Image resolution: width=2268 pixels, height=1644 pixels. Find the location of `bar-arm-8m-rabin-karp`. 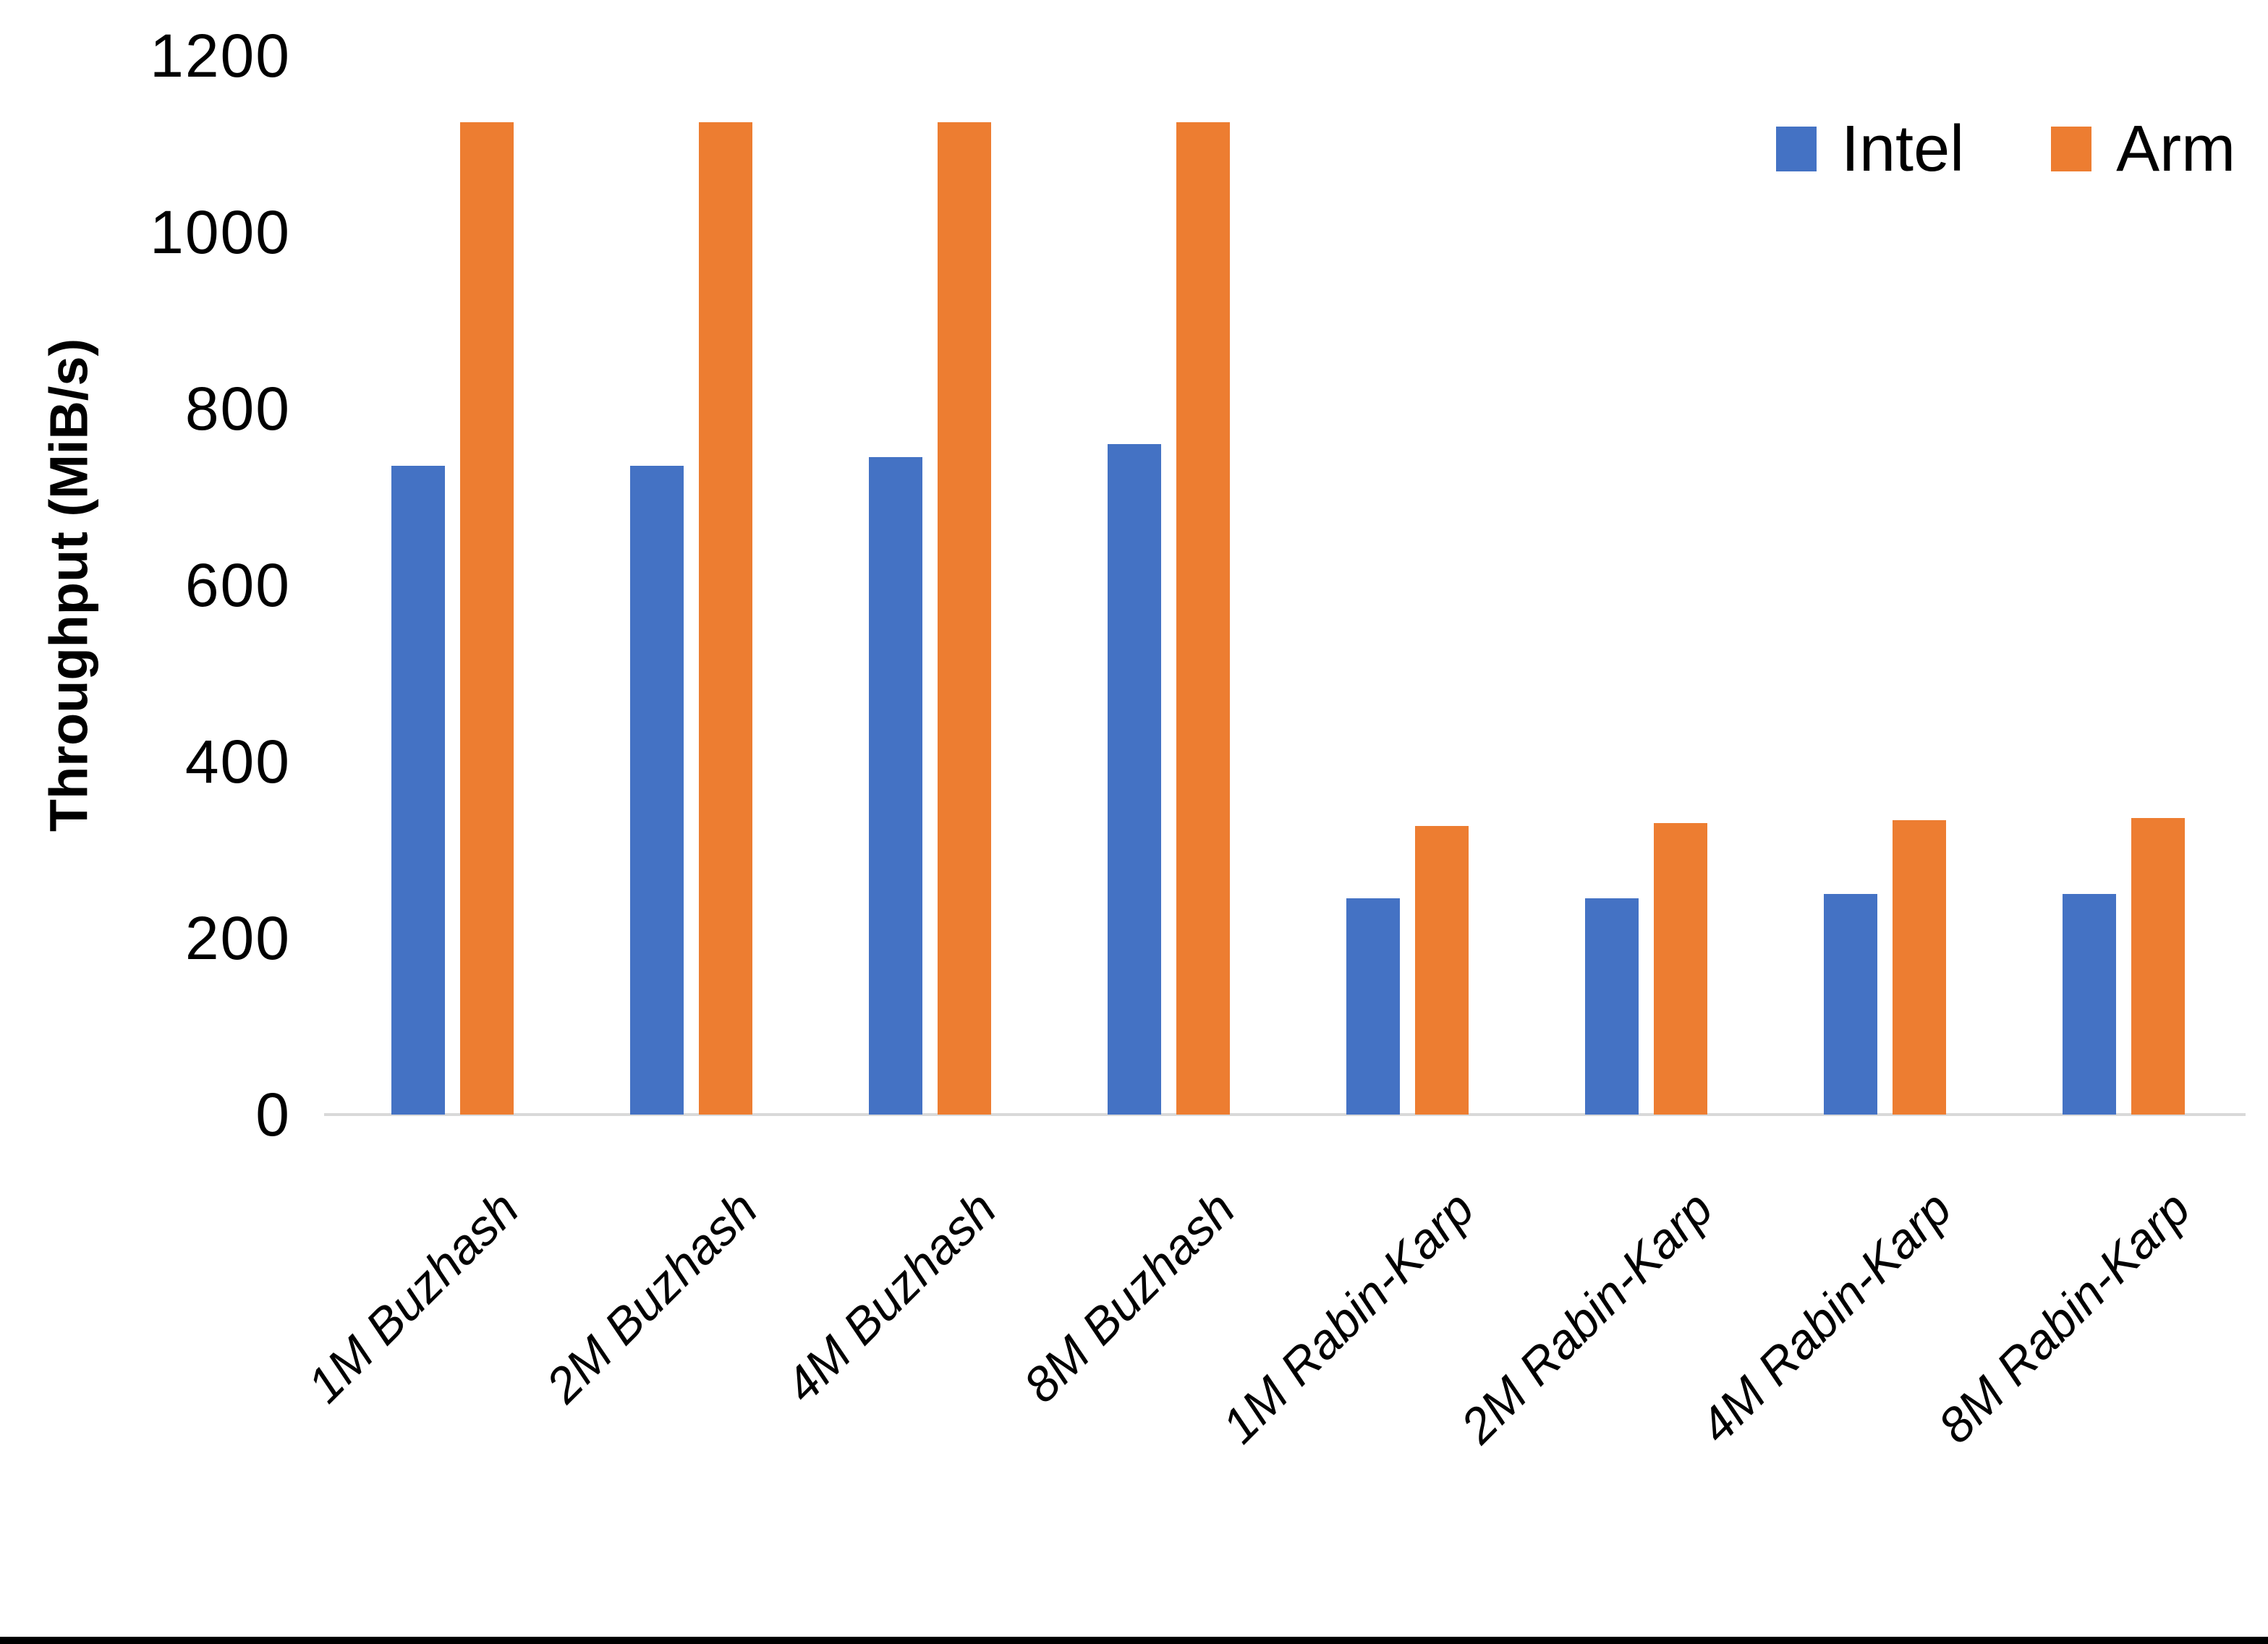

bar-arm-8m-rabin-karp is located at coordinates (2158, 966).